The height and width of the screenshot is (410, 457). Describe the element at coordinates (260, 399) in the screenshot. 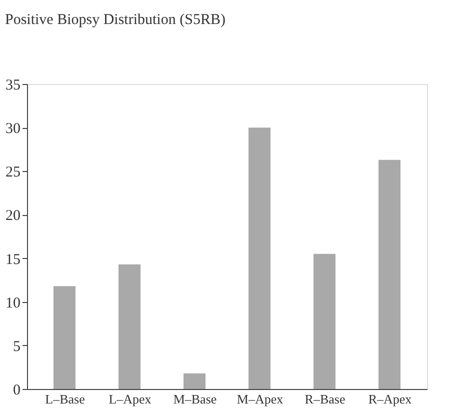

I see `x-tick-label: M–Apex` at that location.